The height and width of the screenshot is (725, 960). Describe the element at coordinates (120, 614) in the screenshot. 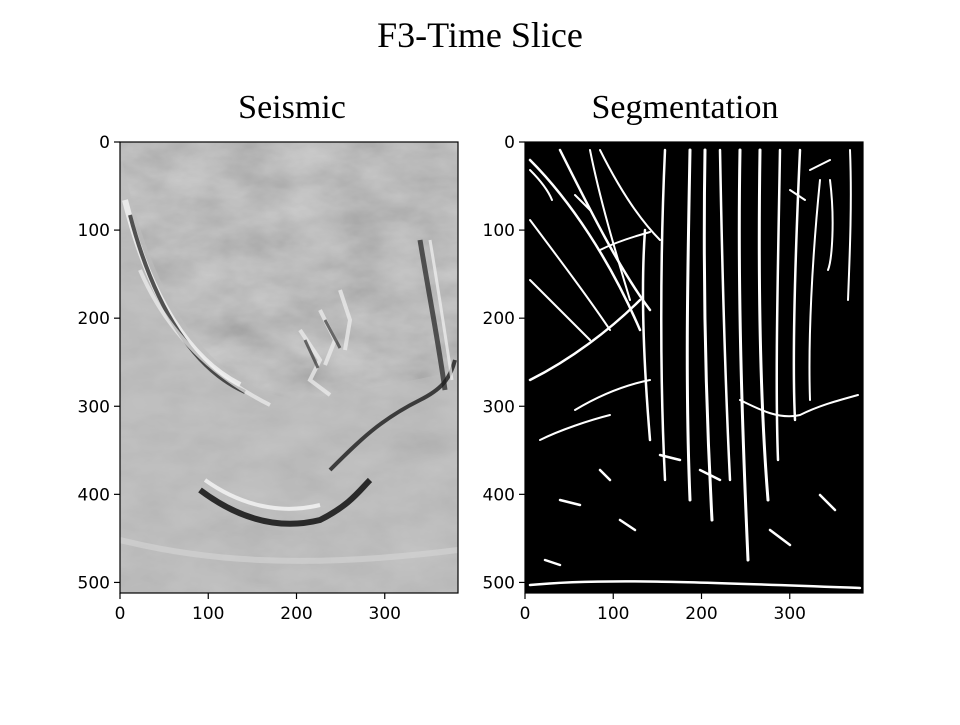

I see `seismic-x-tick-label: 0` at that location.